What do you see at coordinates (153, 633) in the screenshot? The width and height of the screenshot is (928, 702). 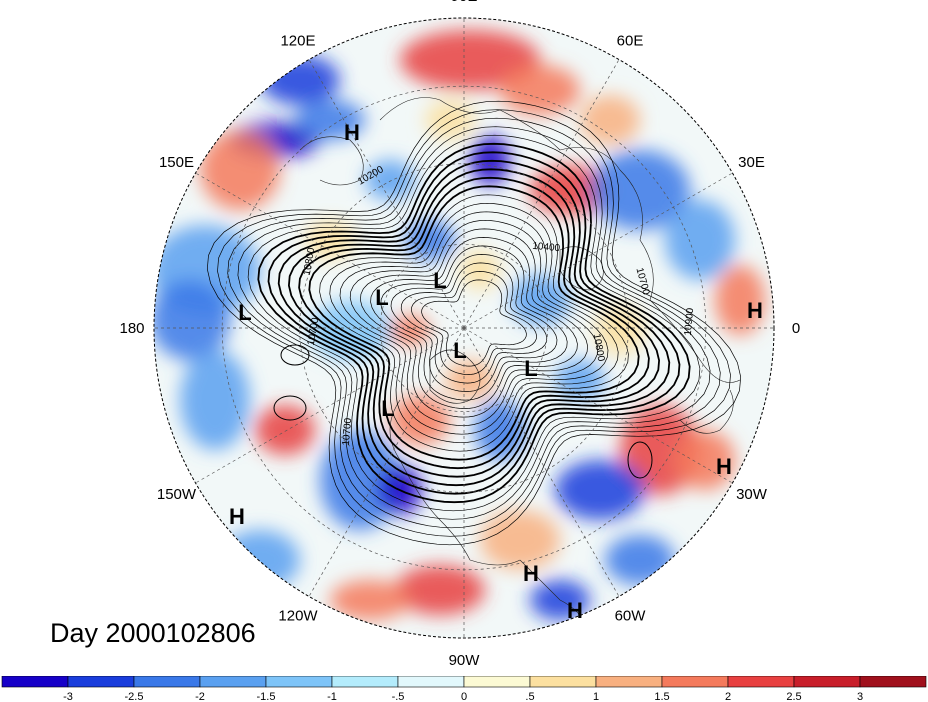 I see `day-title: Day 2000102806` at bounding box center [153, 633].